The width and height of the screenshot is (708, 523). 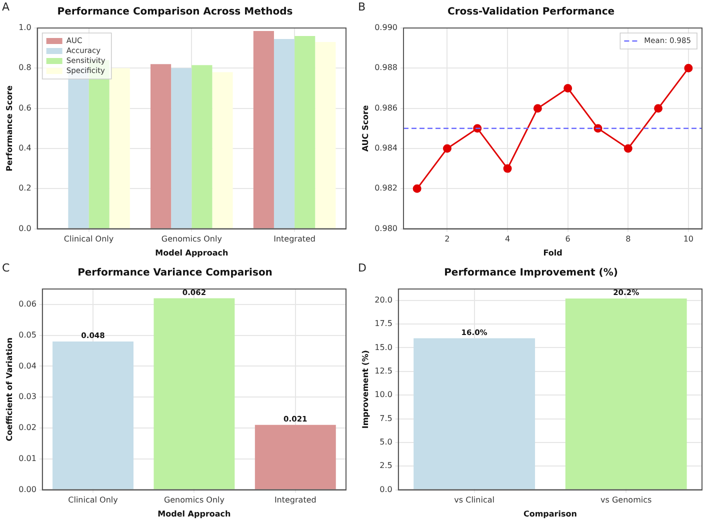 I want to click on x-tick-label: 4, so click(x=507, y=239).